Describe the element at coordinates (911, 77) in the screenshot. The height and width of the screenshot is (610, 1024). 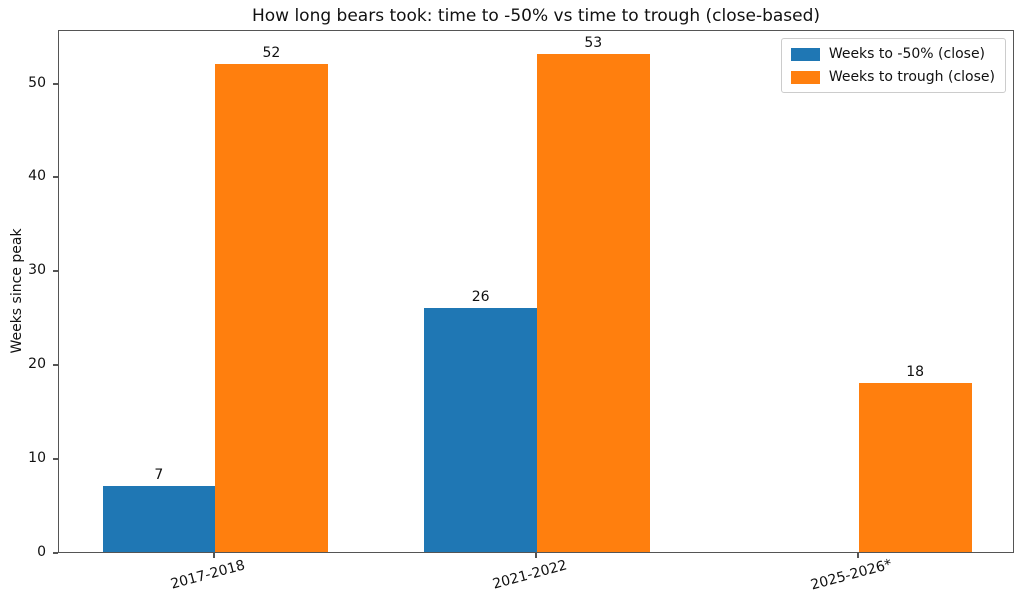
I see `legend-label: Weeks to trough (close)` at that location.